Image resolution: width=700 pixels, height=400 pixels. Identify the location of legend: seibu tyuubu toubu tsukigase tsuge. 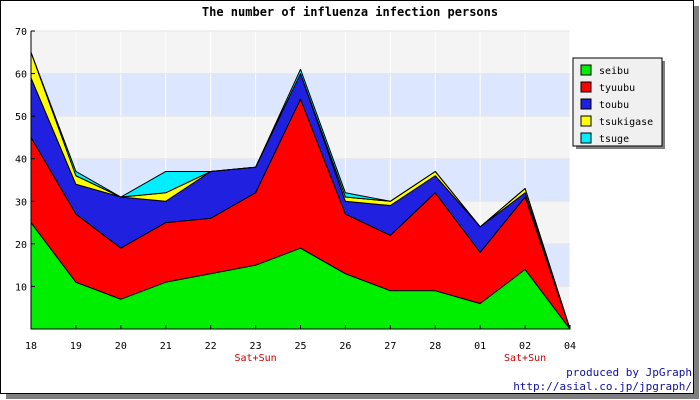
(618, 103).